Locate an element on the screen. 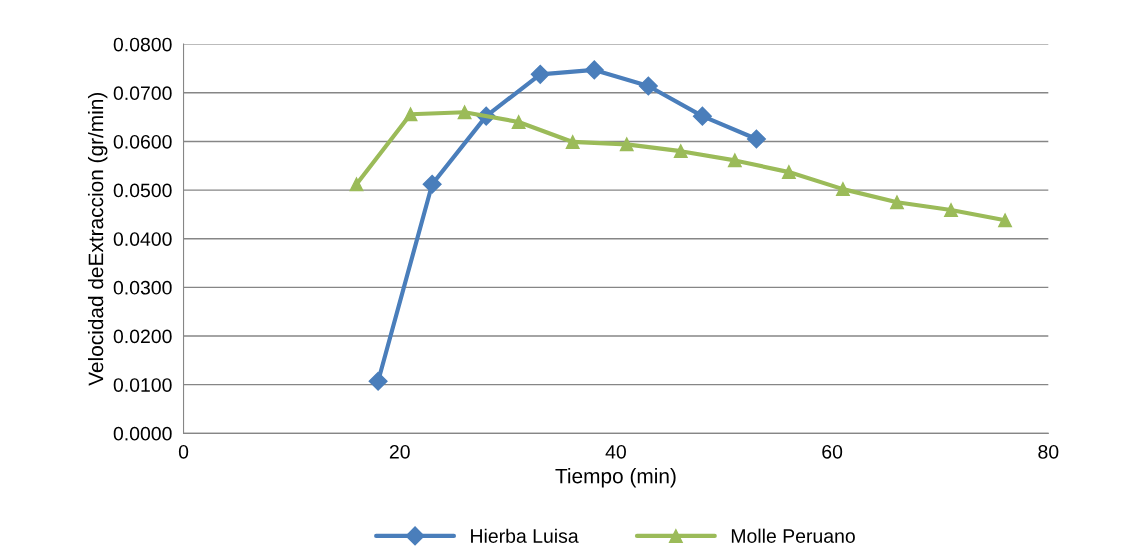 This screenshot has height=552, width=1126. x-tick-label: 40 is located at coordinates (615, 451).